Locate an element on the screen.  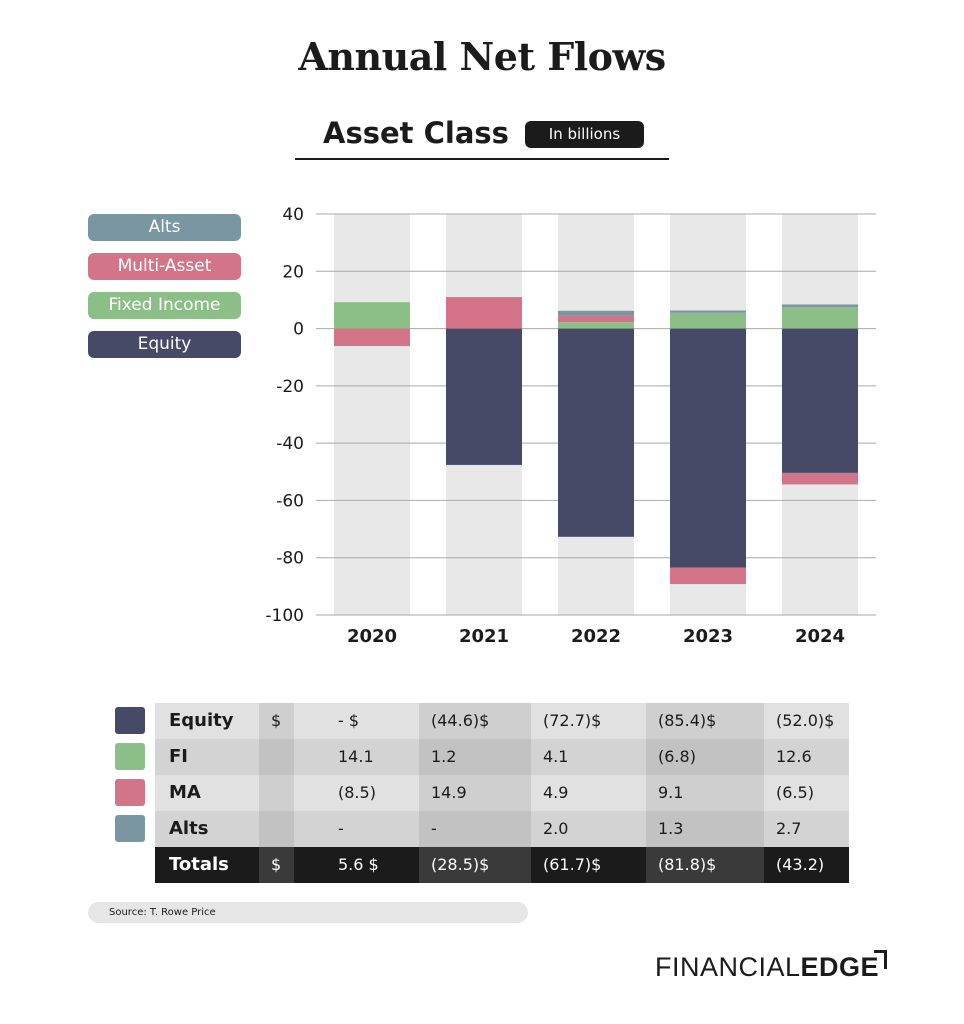
brand-text-edge: EDGE is located at coordinates (840, 967).